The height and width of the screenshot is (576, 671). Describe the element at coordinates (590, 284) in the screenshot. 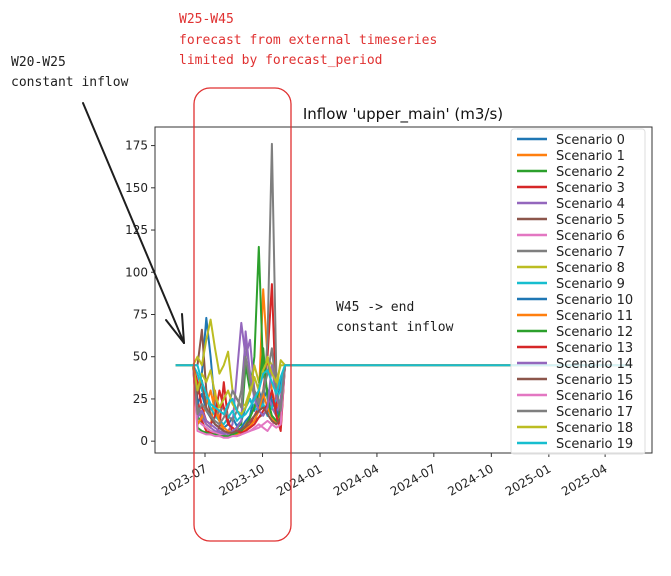

I see `legend-label: Scenario 9` at that location.